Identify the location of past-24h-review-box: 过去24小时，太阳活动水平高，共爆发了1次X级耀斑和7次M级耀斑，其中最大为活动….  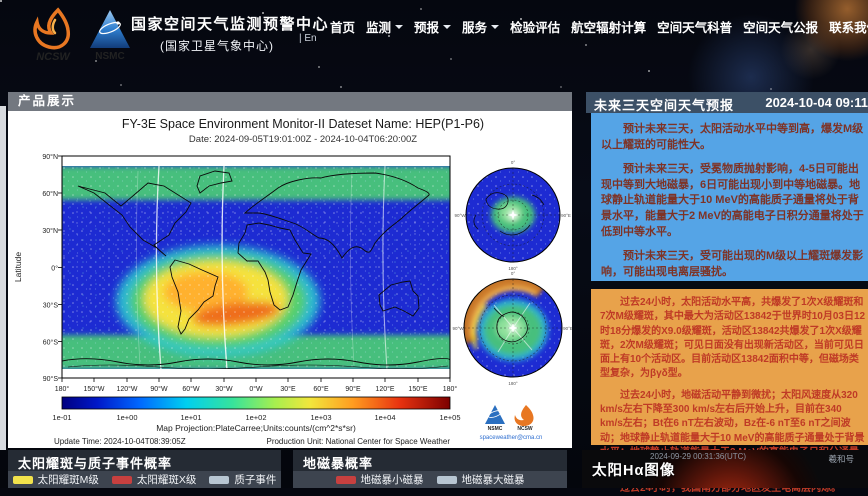
(729, 391).